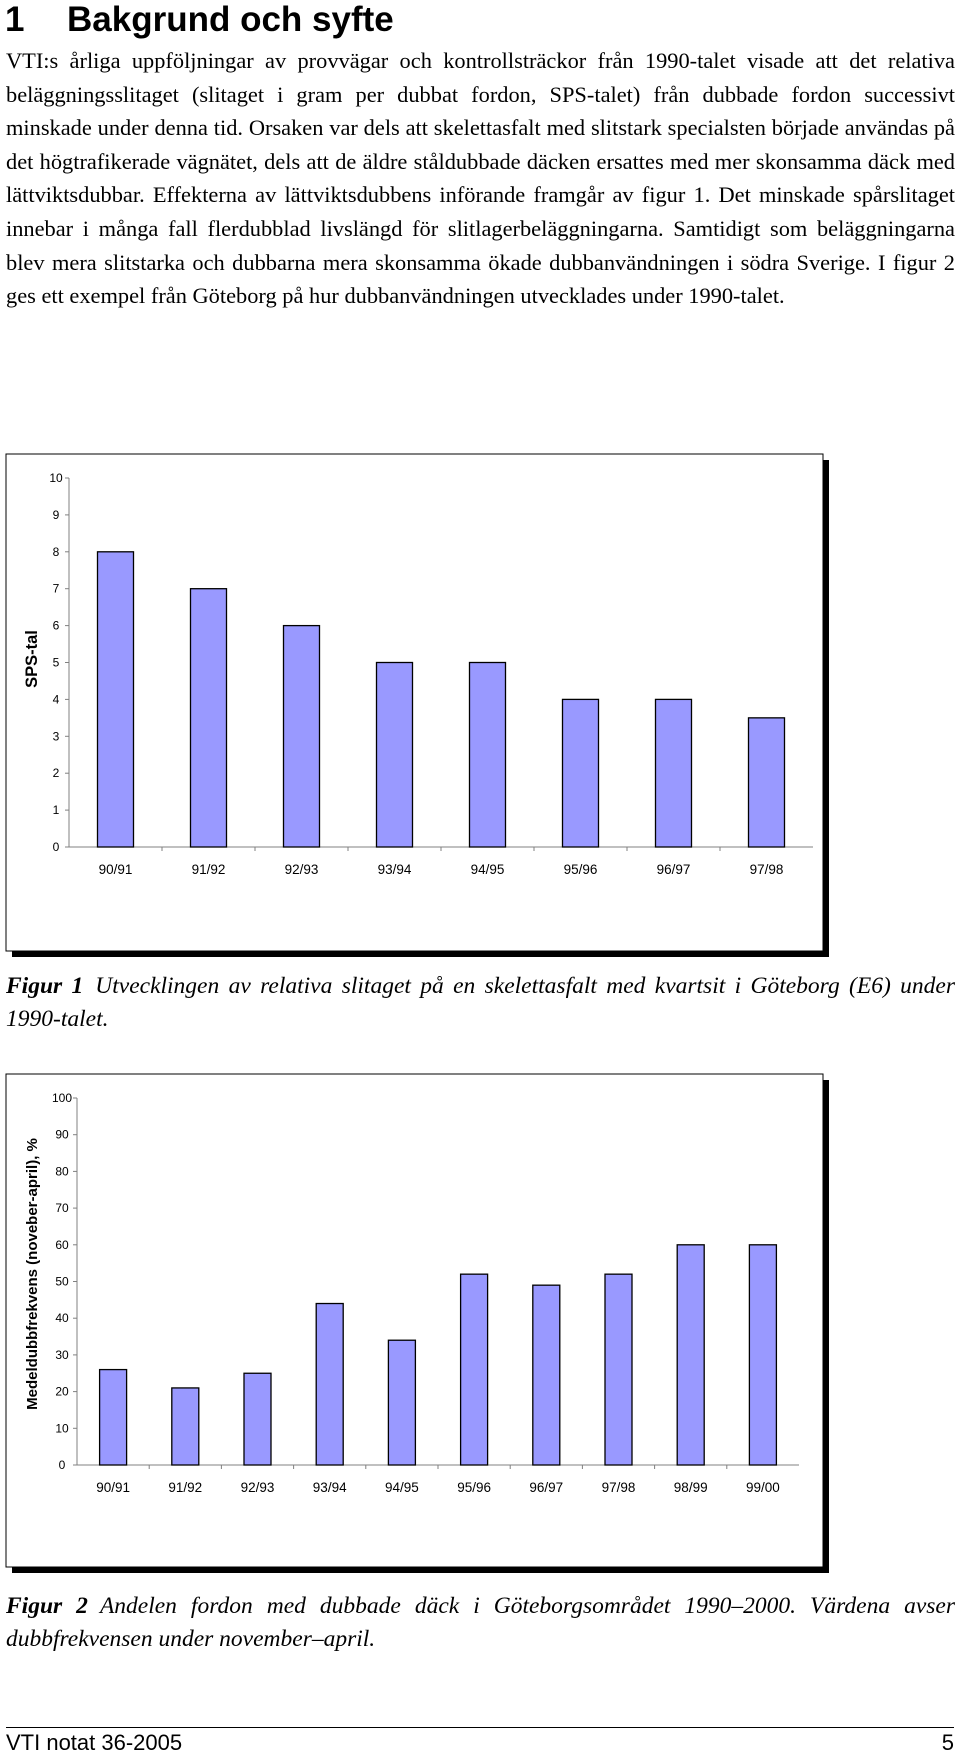 The image size is (960, 1758). Describe the element at coordinates (62, 1171) in the screenshot. I see `y-tick-label: 80` at that location.